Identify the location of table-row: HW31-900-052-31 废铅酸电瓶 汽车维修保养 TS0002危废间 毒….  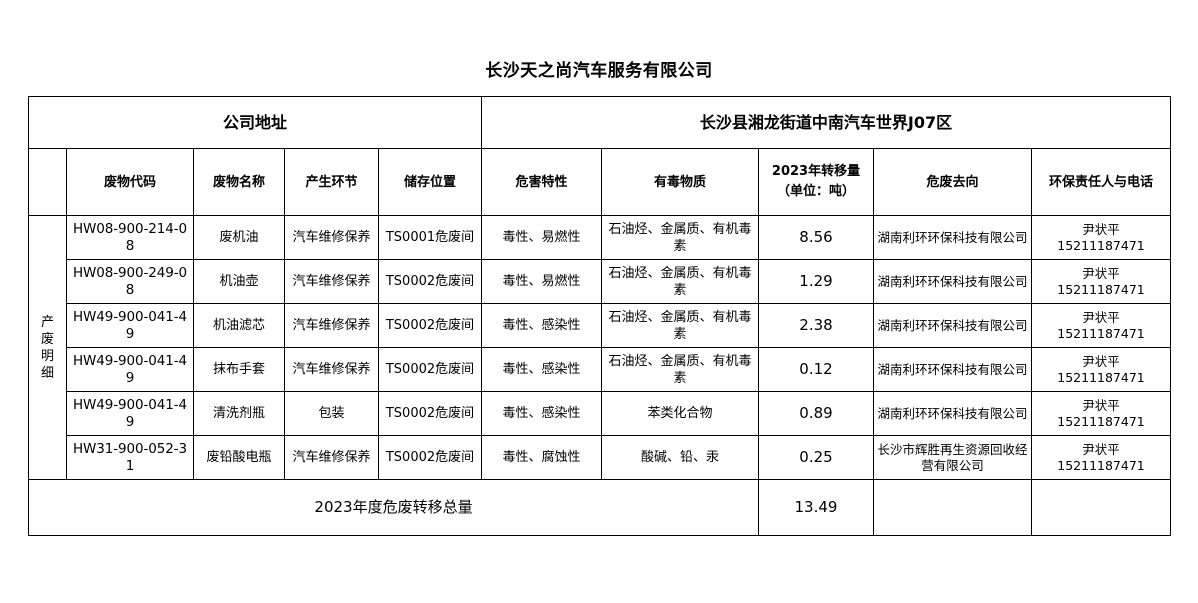
(600, 457).